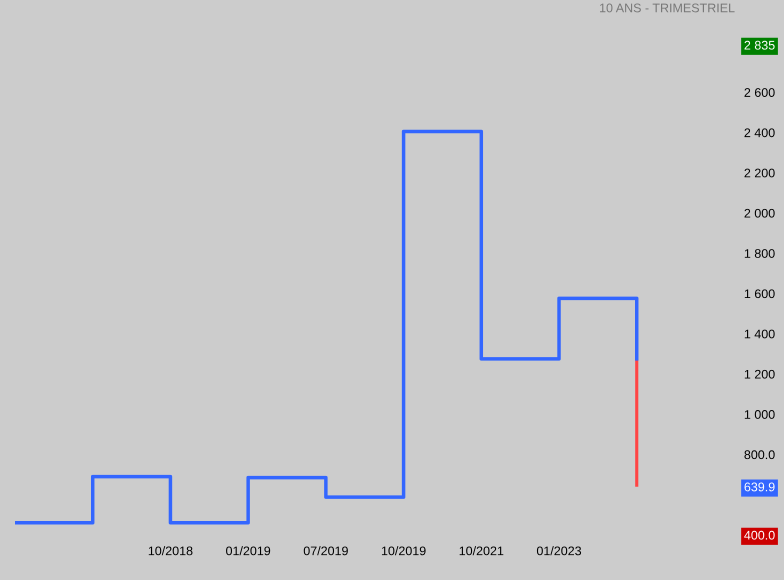  I want to click on y-tick-label: 2 400, so click(759, 133).